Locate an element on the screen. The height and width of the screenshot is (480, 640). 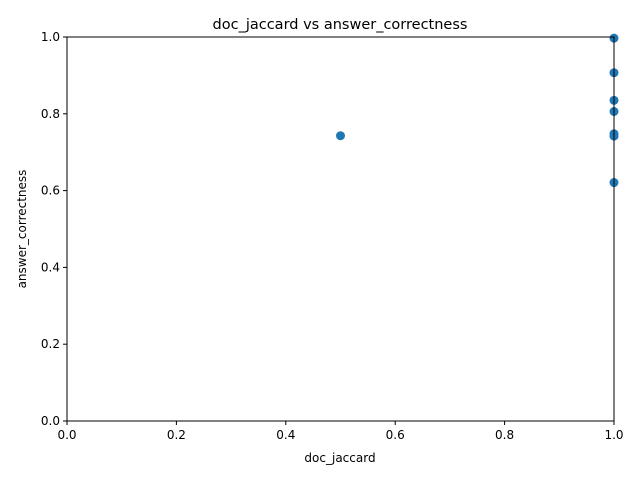
x-tick-label: 1.0 is located at coordinates (613, 435).